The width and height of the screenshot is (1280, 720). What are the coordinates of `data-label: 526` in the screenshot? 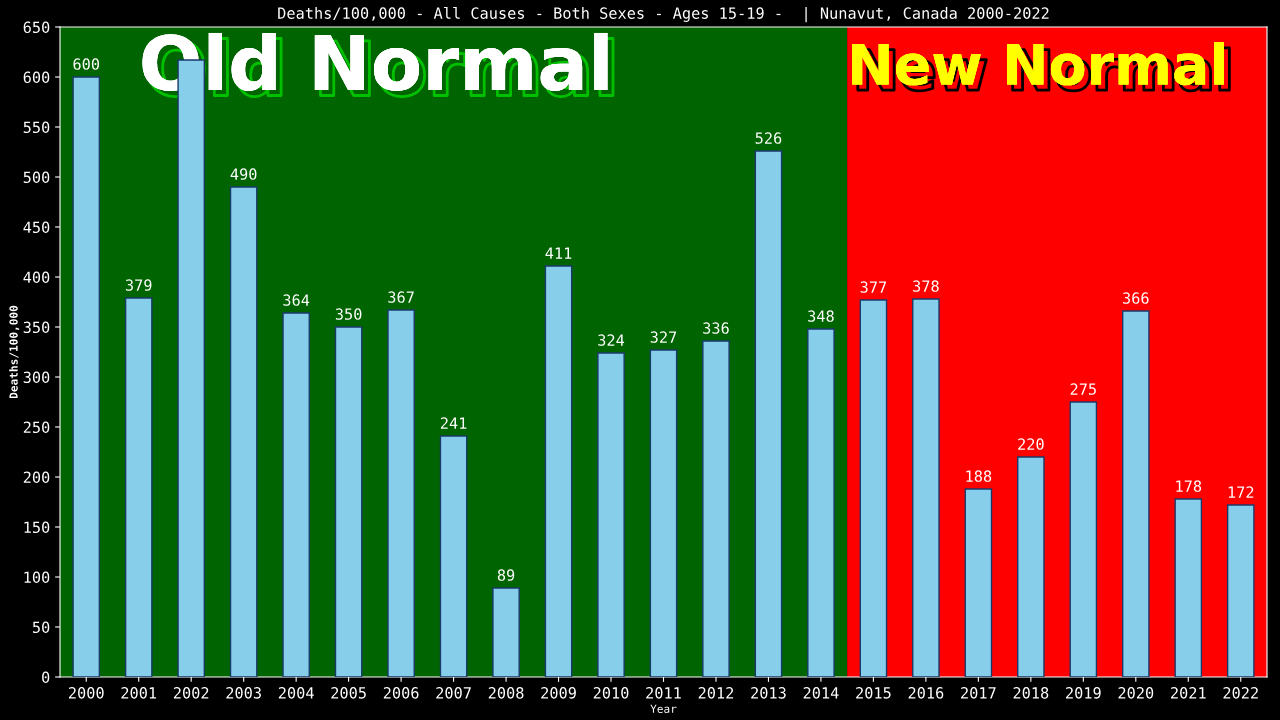 It's located at (768, 138).